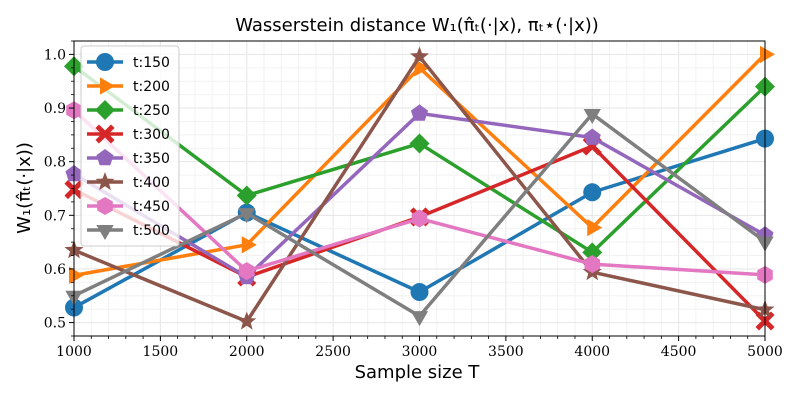  Describe the element at coordinates (151, 87) in the screenshot. I see `legend-label-t-200: t:200` at that location.